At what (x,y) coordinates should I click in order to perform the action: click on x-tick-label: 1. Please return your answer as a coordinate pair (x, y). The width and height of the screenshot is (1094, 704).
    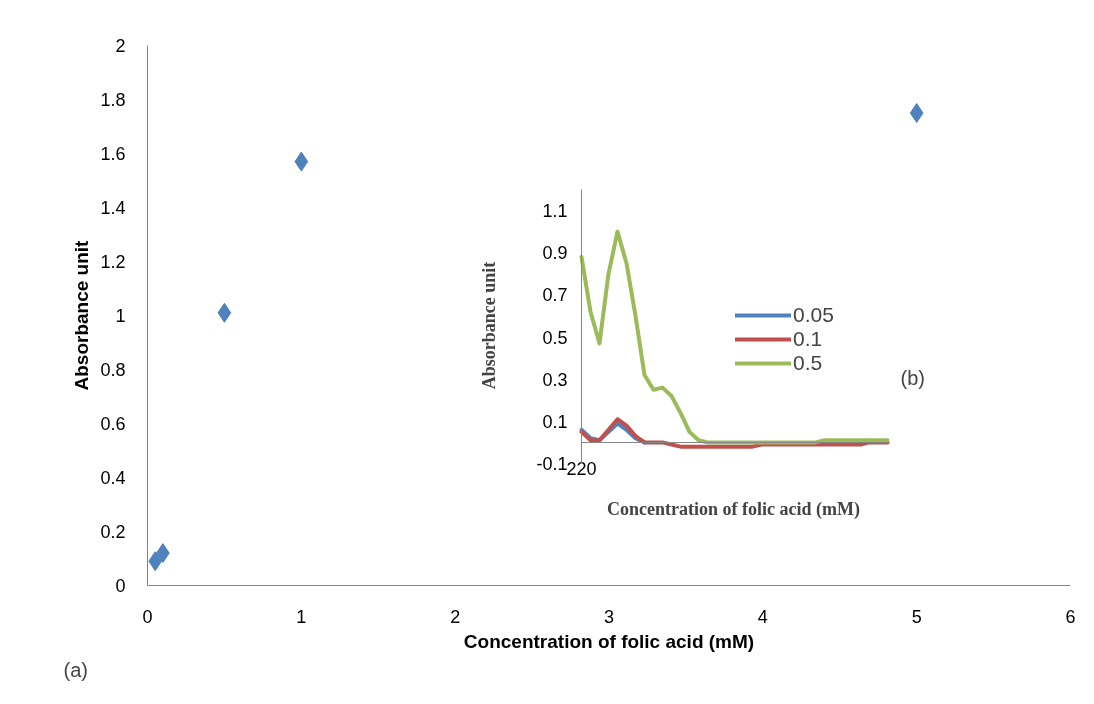
    Looking at the image, I should click on (301, 616).